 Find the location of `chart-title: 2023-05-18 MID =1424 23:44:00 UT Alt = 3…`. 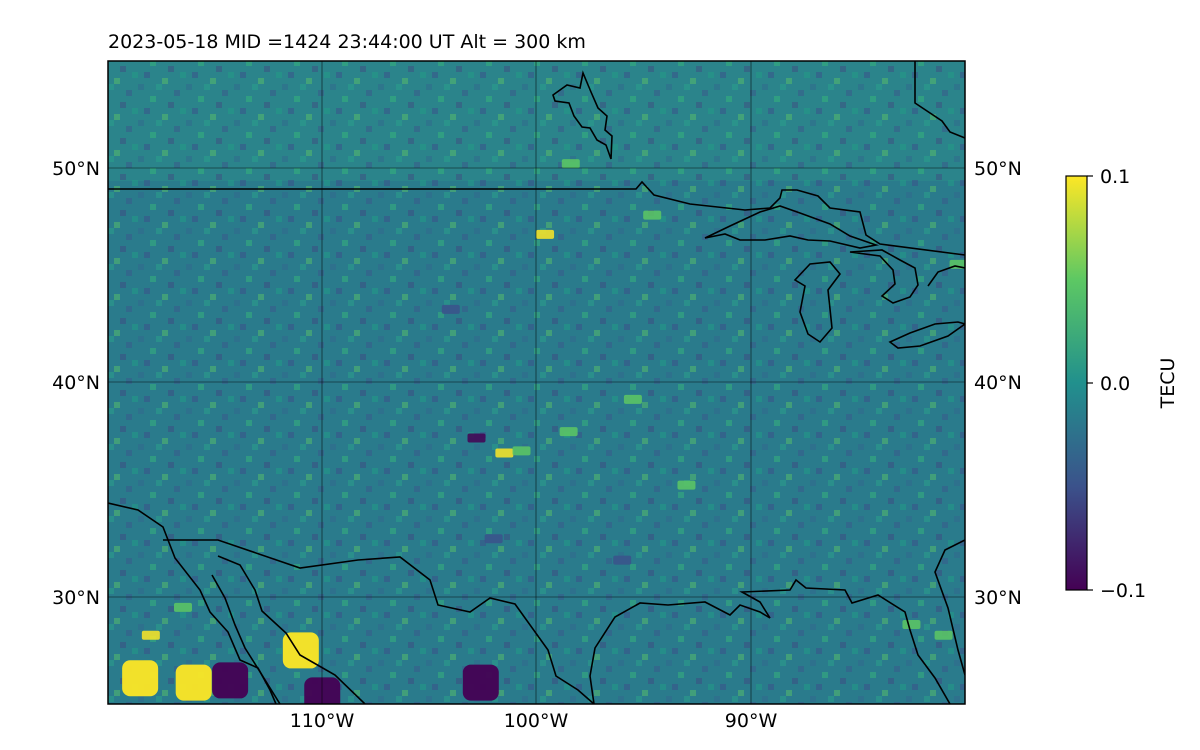

chart-title: 2023-05-18 MID =1424 23:44:00 UT Alt = 3… is located at coordinates (347, 42).